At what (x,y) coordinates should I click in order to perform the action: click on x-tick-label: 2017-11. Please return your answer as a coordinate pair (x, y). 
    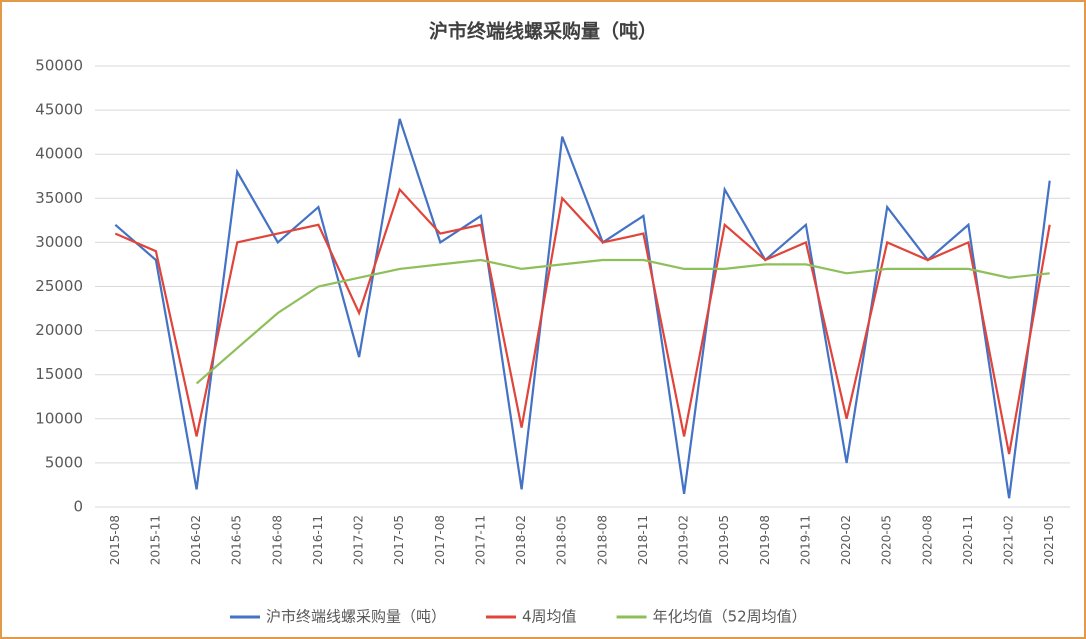
    Looking at the image, I should click on (480, 540).